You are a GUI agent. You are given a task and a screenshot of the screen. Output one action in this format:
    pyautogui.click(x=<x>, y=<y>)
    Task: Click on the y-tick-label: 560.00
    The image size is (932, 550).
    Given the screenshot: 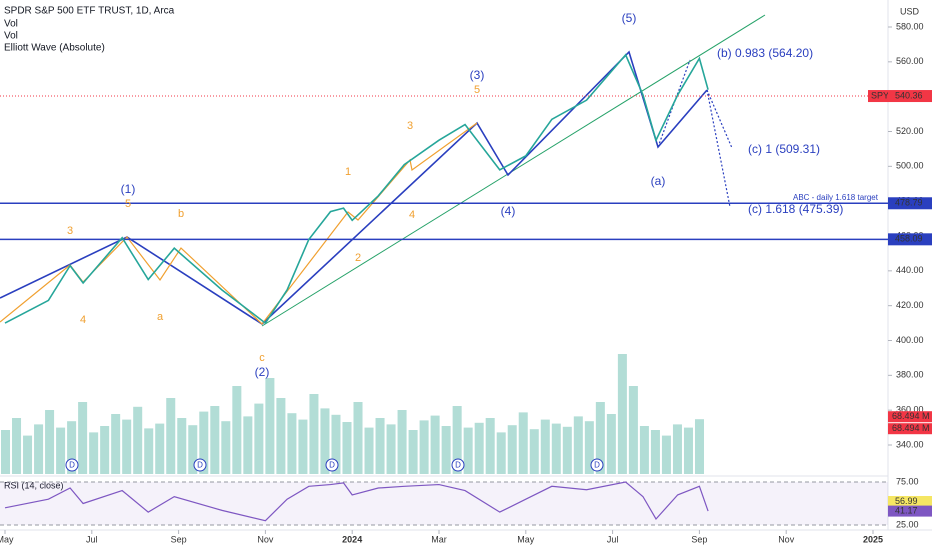 What is the action you would take?
    pyautogui.click(x=910, y=61)
    